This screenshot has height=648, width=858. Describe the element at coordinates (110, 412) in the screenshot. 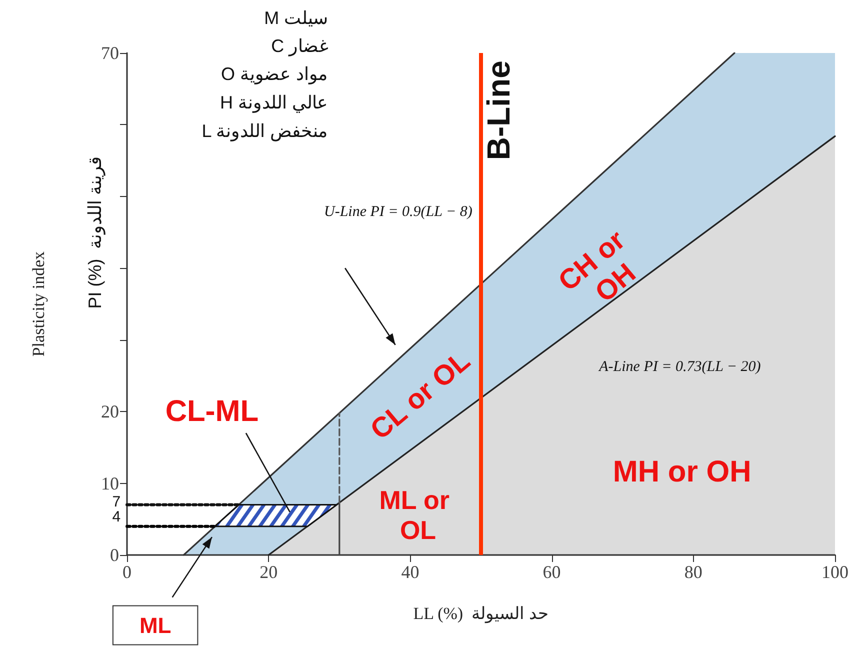

I see `y-tick-label: 20` at that location.